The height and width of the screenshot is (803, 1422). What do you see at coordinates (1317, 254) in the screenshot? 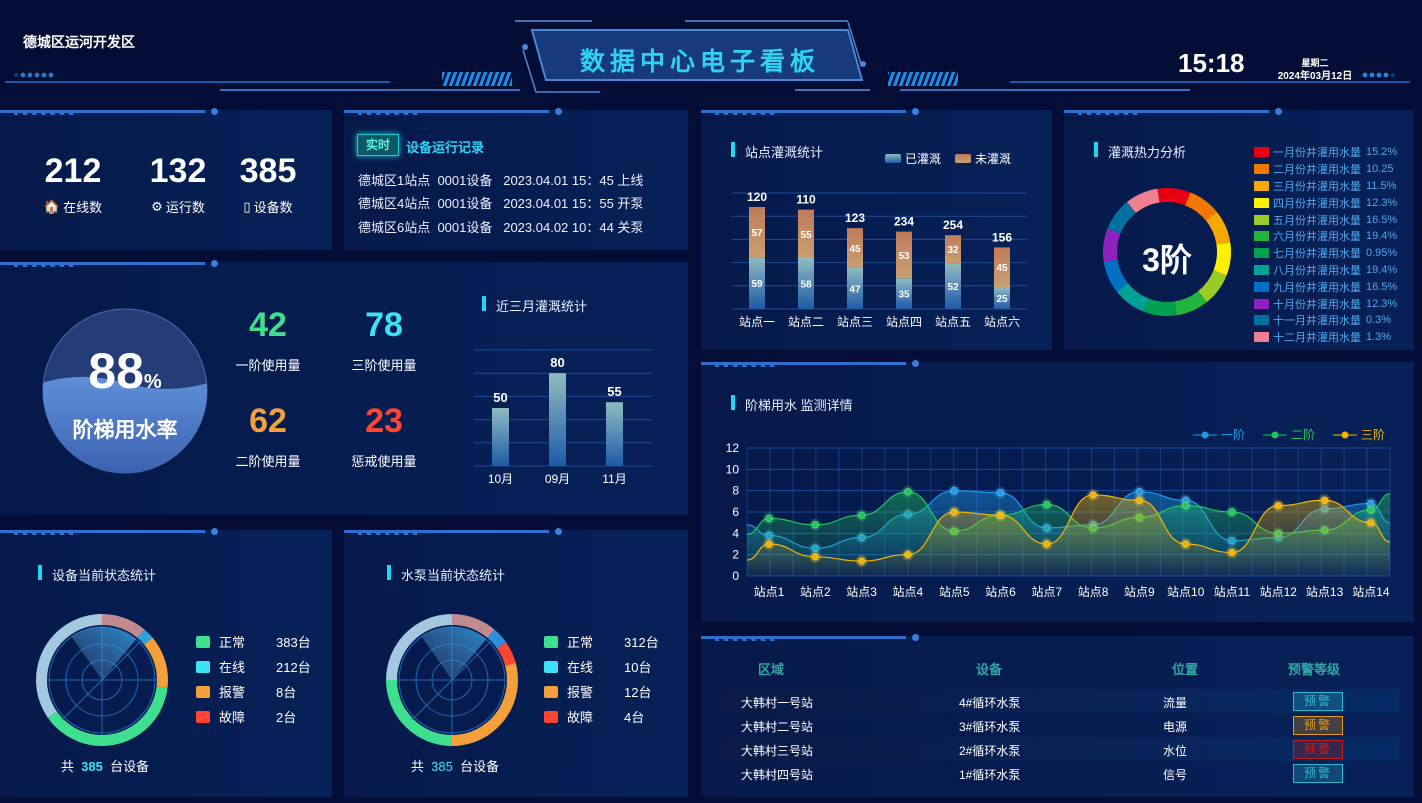
I see `legend-label: 七月份井灌用水量` at bounding box center [1317, 254].